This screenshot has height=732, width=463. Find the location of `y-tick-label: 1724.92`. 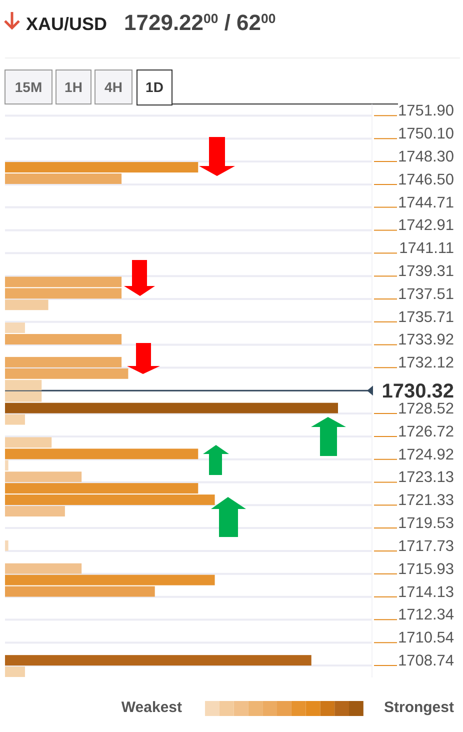

y-tick-label: 1724.92 is located at coordinates (426, 455).